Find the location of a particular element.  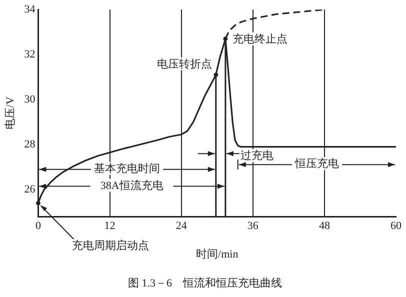

y-axis-title: 电压/V is located at coordinates (9, 113).